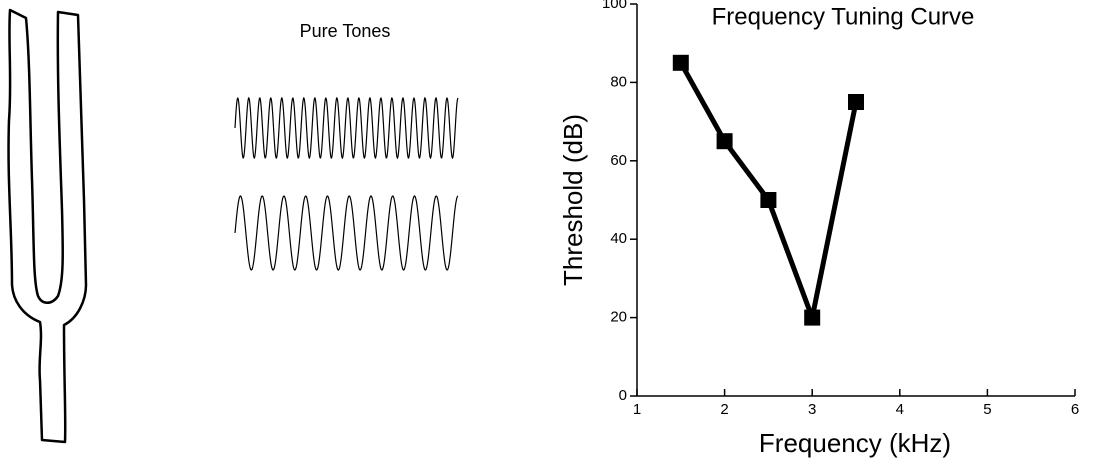 Image resolution: width=1093 pixels, height=466 pixels. What do you see at coordinates (637, 409) in the screenshot?
I see `x-tick-label: 1` at bounding box center [637, 409].